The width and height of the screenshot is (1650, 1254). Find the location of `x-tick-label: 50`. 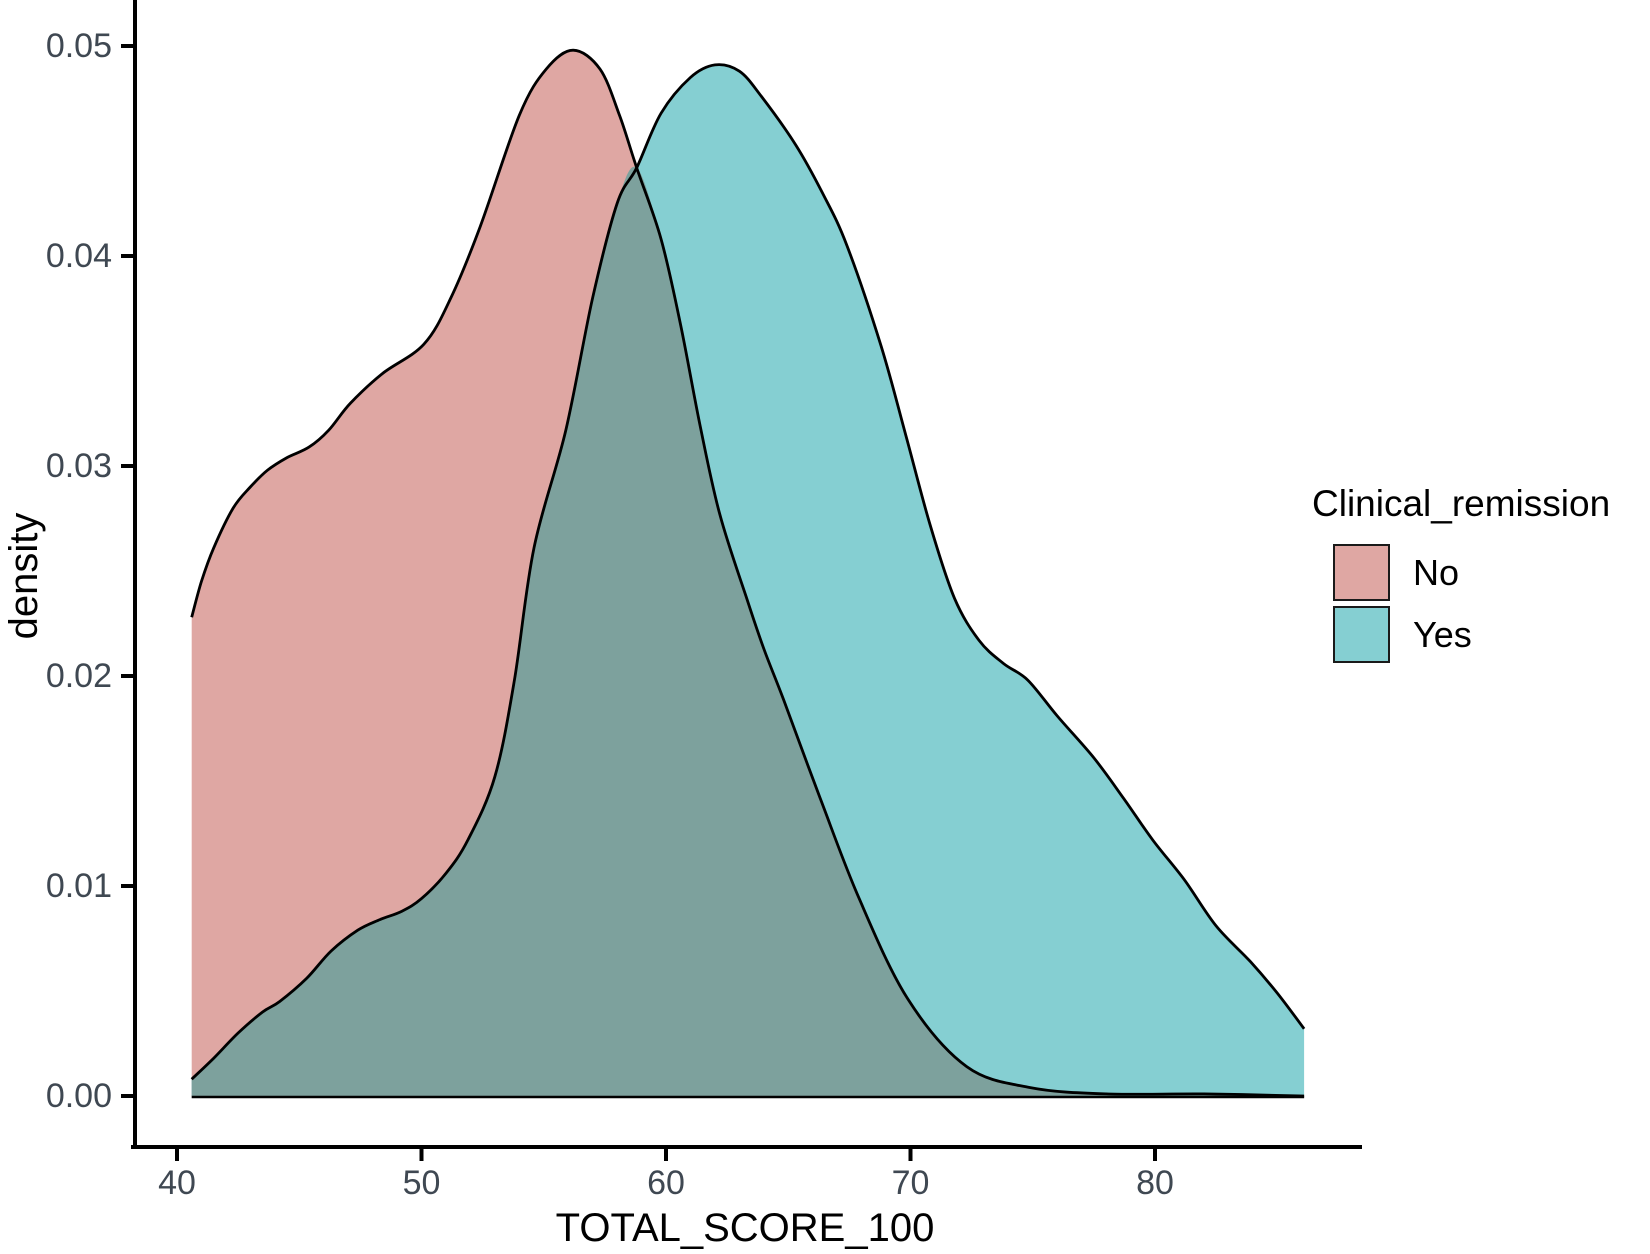

x-tick-label: 50 is located at coordinates (421, 1183).